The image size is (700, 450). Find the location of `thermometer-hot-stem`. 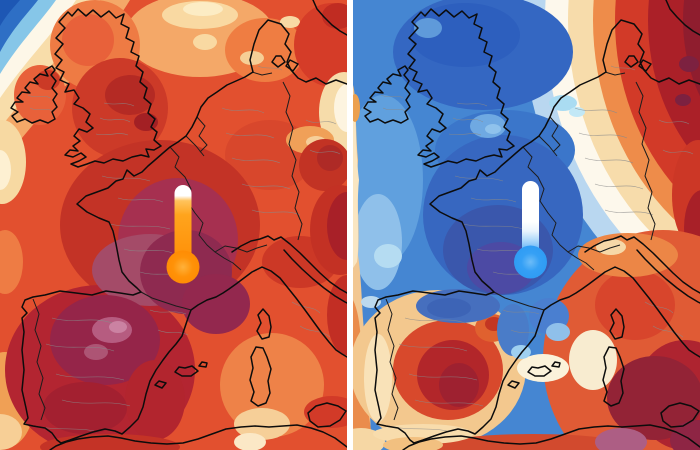

thermometer-hot-stem is located at coordinates (183, 226).